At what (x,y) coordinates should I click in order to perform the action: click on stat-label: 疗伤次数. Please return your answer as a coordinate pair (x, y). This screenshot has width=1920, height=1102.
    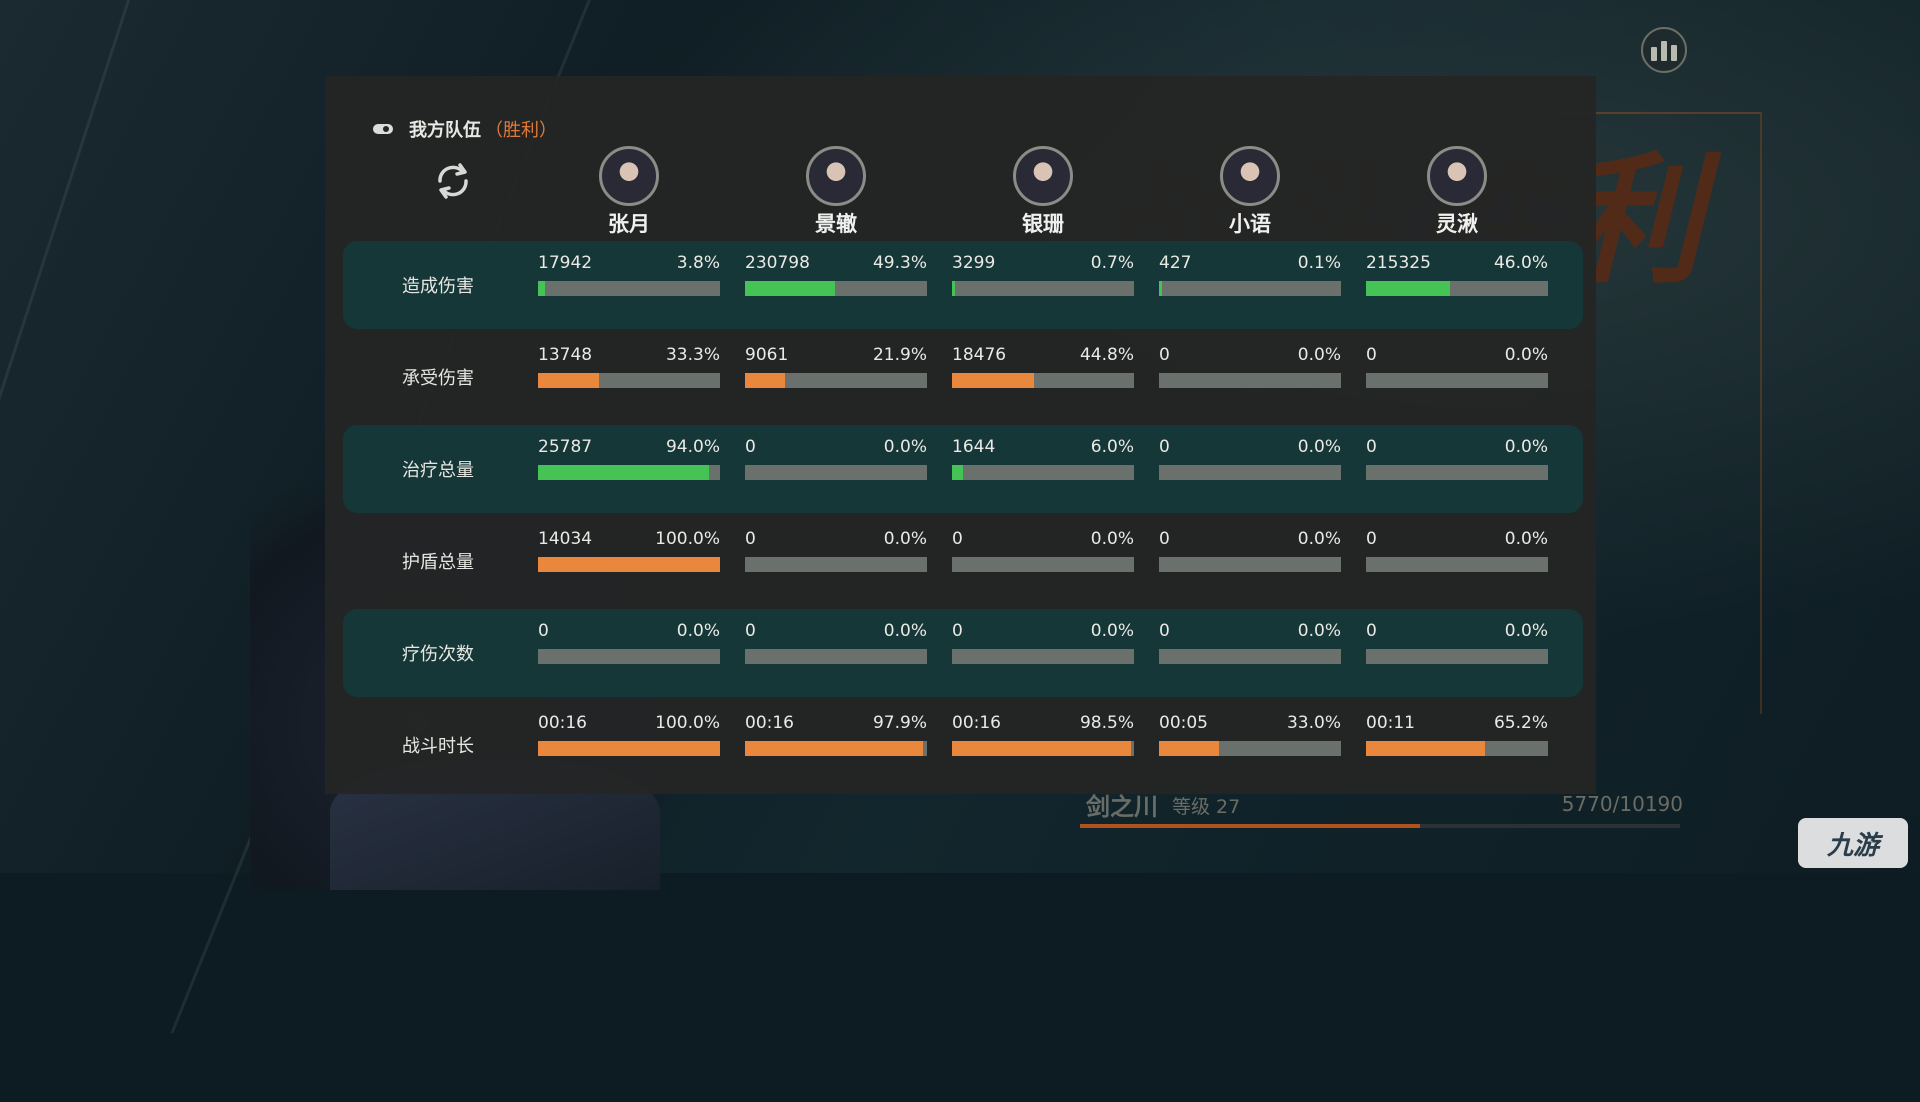
    Looking at the image, I should click on (438, 654).